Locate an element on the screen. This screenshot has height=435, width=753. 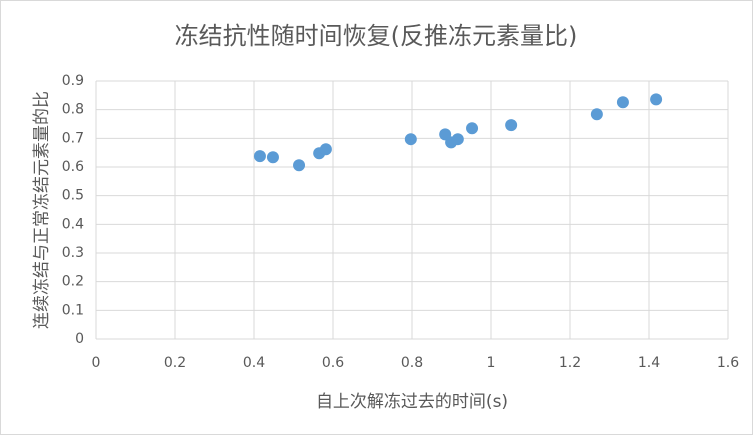
y-tick-label: 0.4 is located at coordinates (73, 224).